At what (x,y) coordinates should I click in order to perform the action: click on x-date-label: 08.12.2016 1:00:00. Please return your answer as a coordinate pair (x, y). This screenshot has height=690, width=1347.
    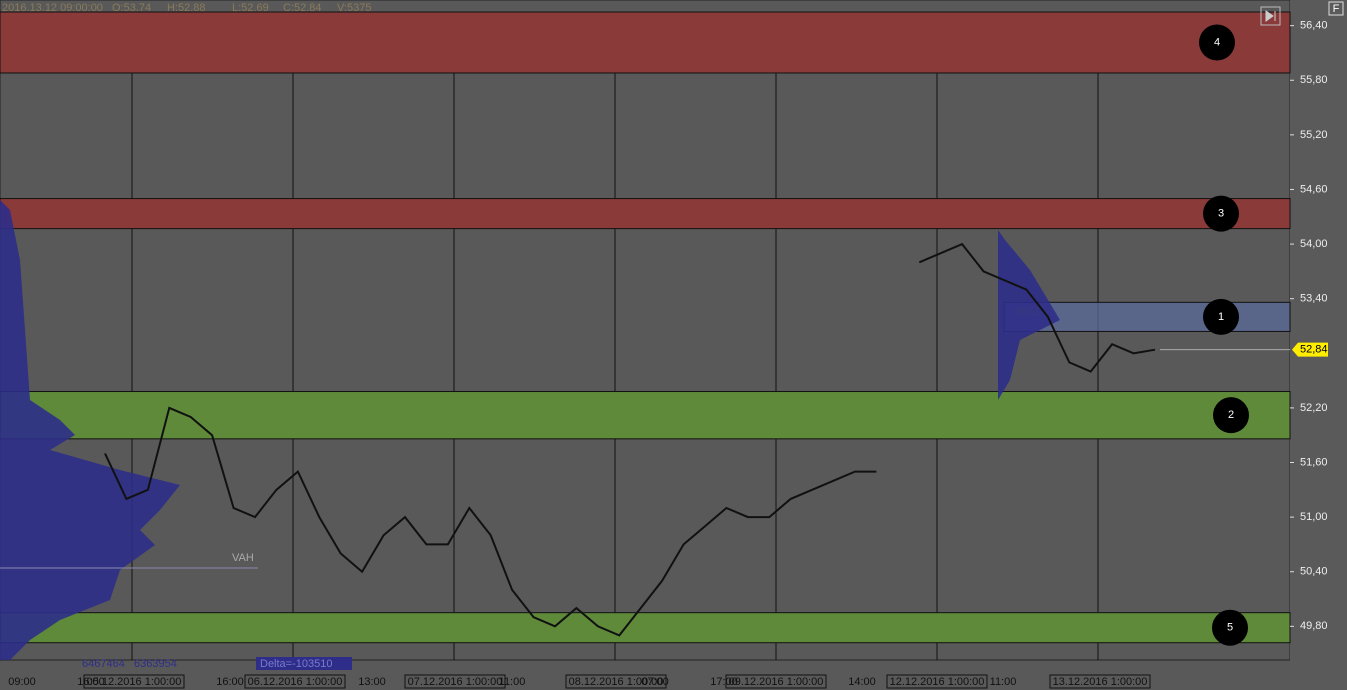
    Looking at the image, I should click on (616, 682).